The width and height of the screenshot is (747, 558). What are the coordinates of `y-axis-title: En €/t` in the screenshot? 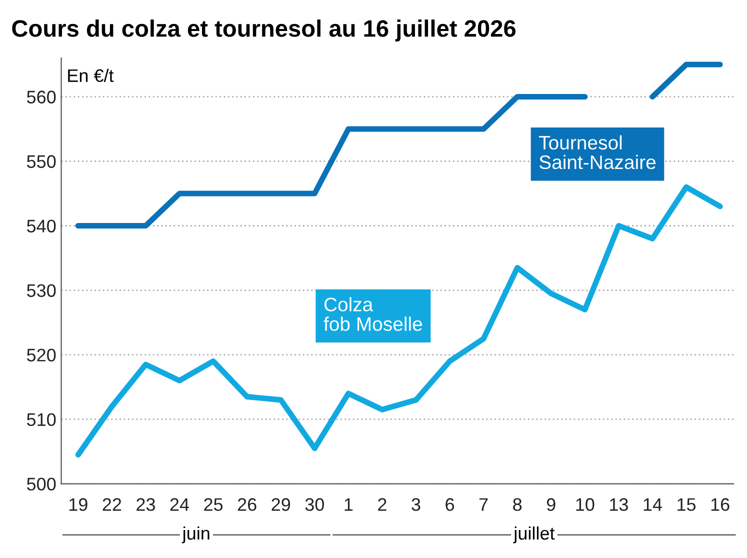 It's located at (91, 75).